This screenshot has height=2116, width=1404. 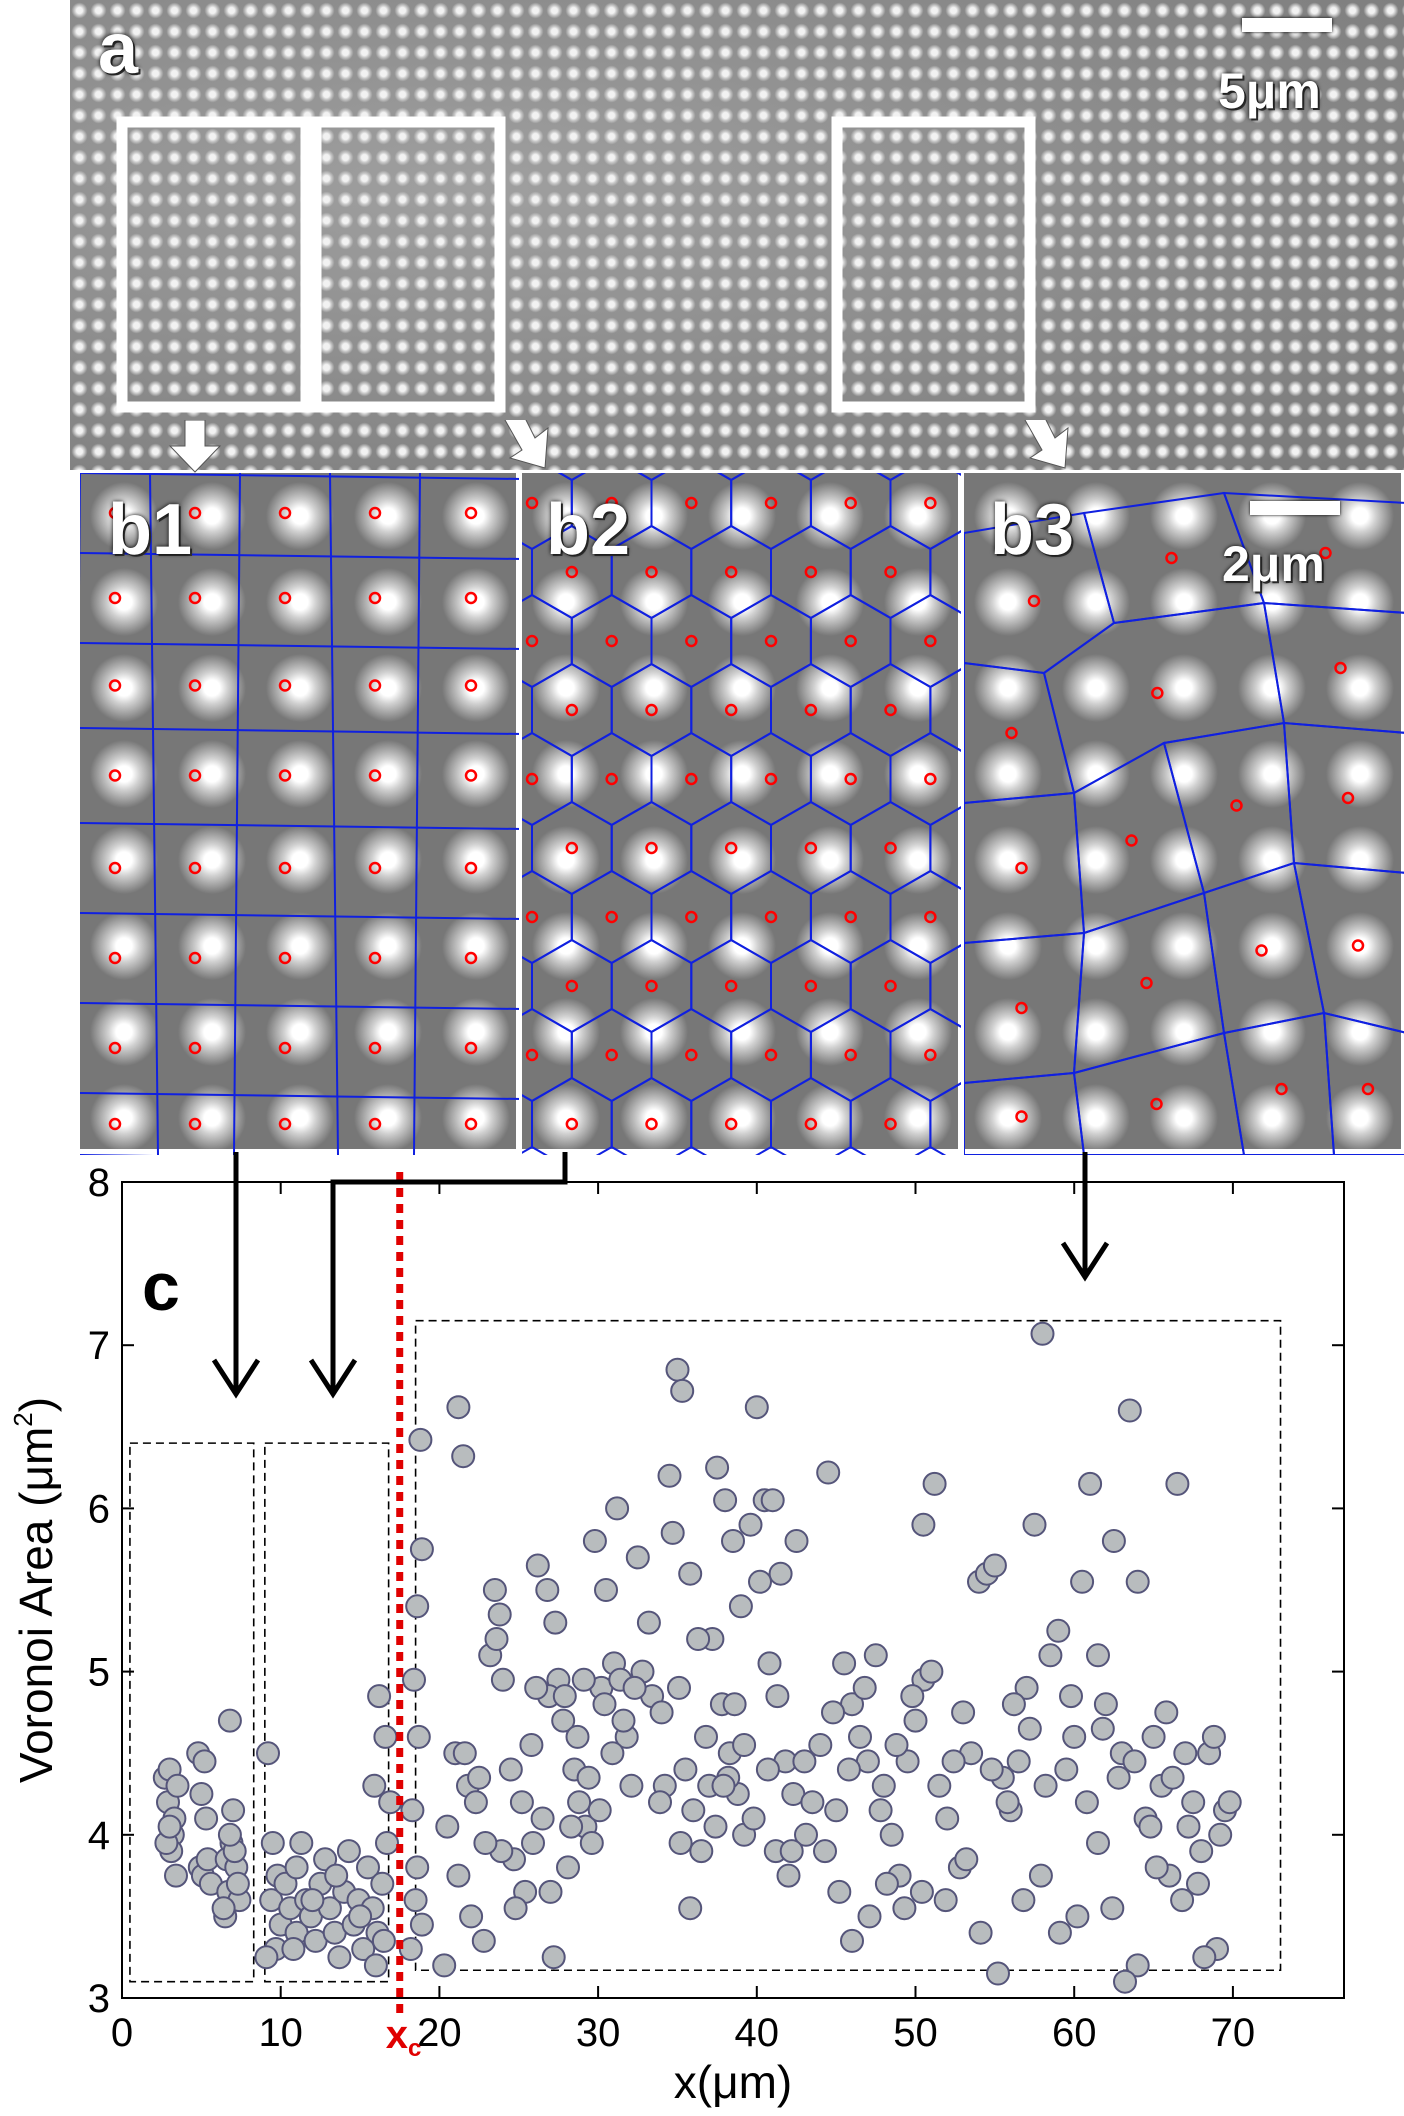 I want to click on x-tick-label: 40, so click(x=757, y=2033).